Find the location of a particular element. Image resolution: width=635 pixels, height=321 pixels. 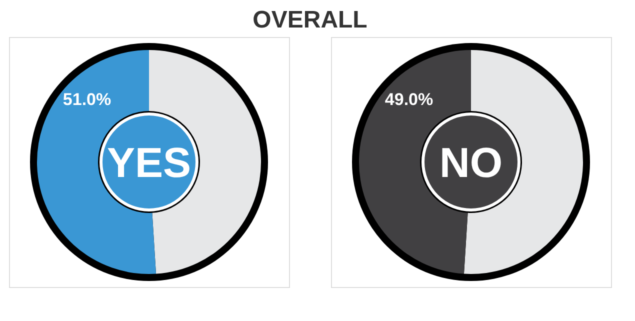

slice-label: YES is located at coordinates (149, 162).